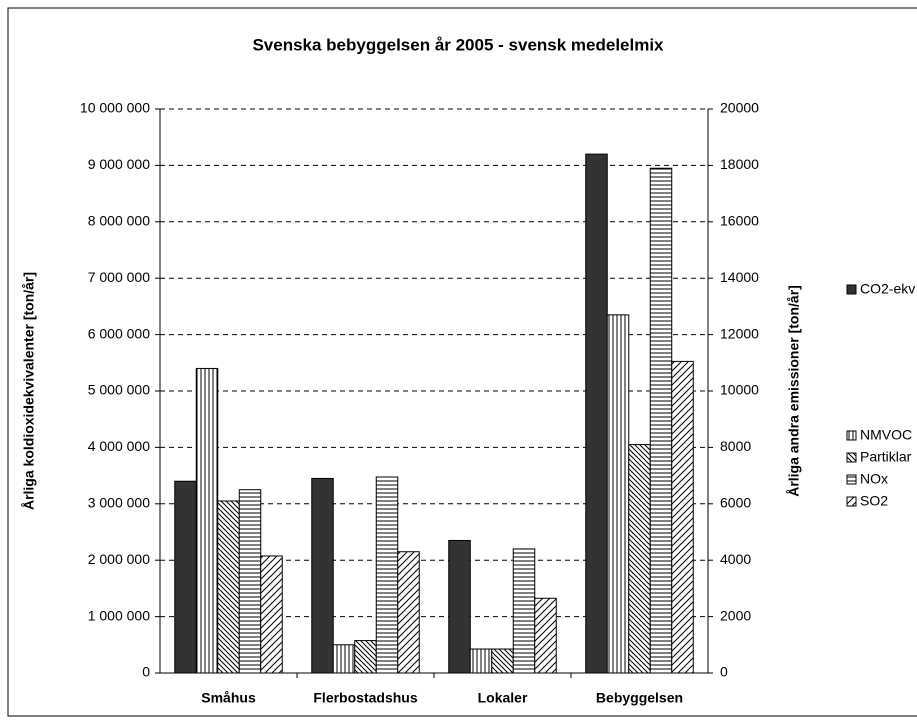 This screenshot has width=917, height=722. What do you see at coordinates (735, 503) in the screenshot?
I see `y2-tick-label: 6000` at bounding box center [735, 503].